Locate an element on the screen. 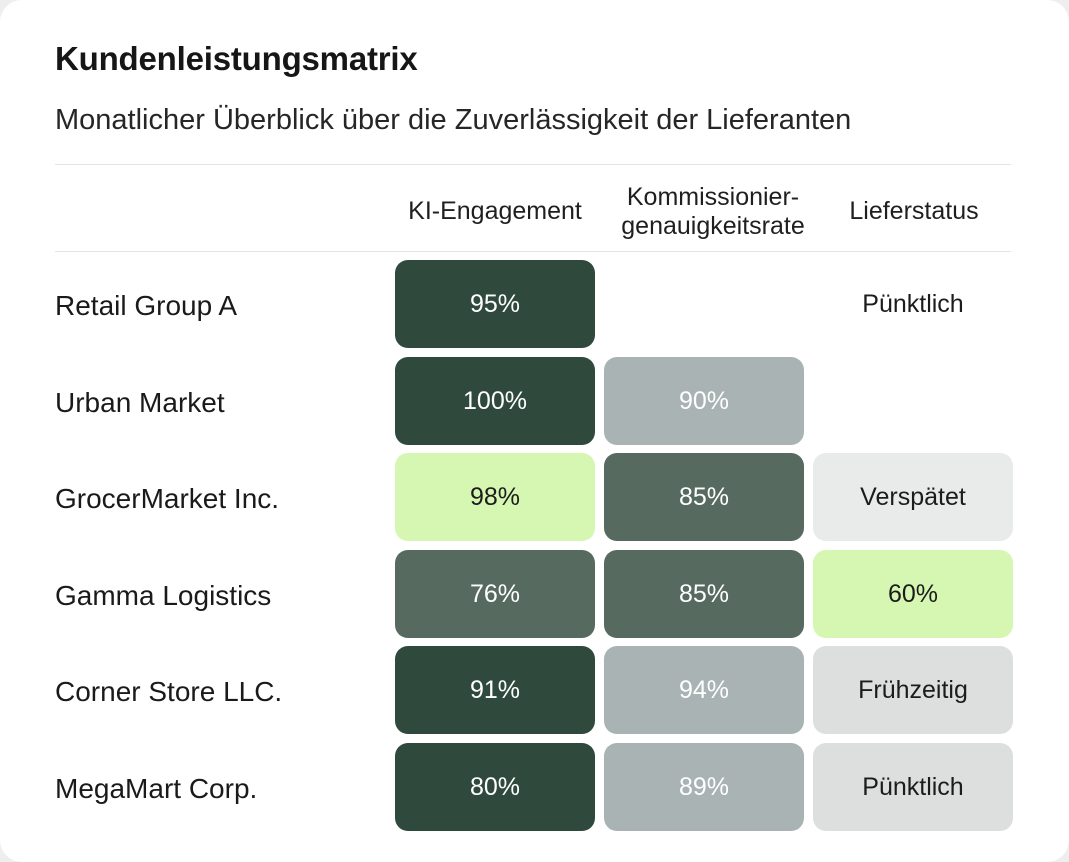  column-header-lieferstatus: Lieferstatus is located at coordinates (914, 211).